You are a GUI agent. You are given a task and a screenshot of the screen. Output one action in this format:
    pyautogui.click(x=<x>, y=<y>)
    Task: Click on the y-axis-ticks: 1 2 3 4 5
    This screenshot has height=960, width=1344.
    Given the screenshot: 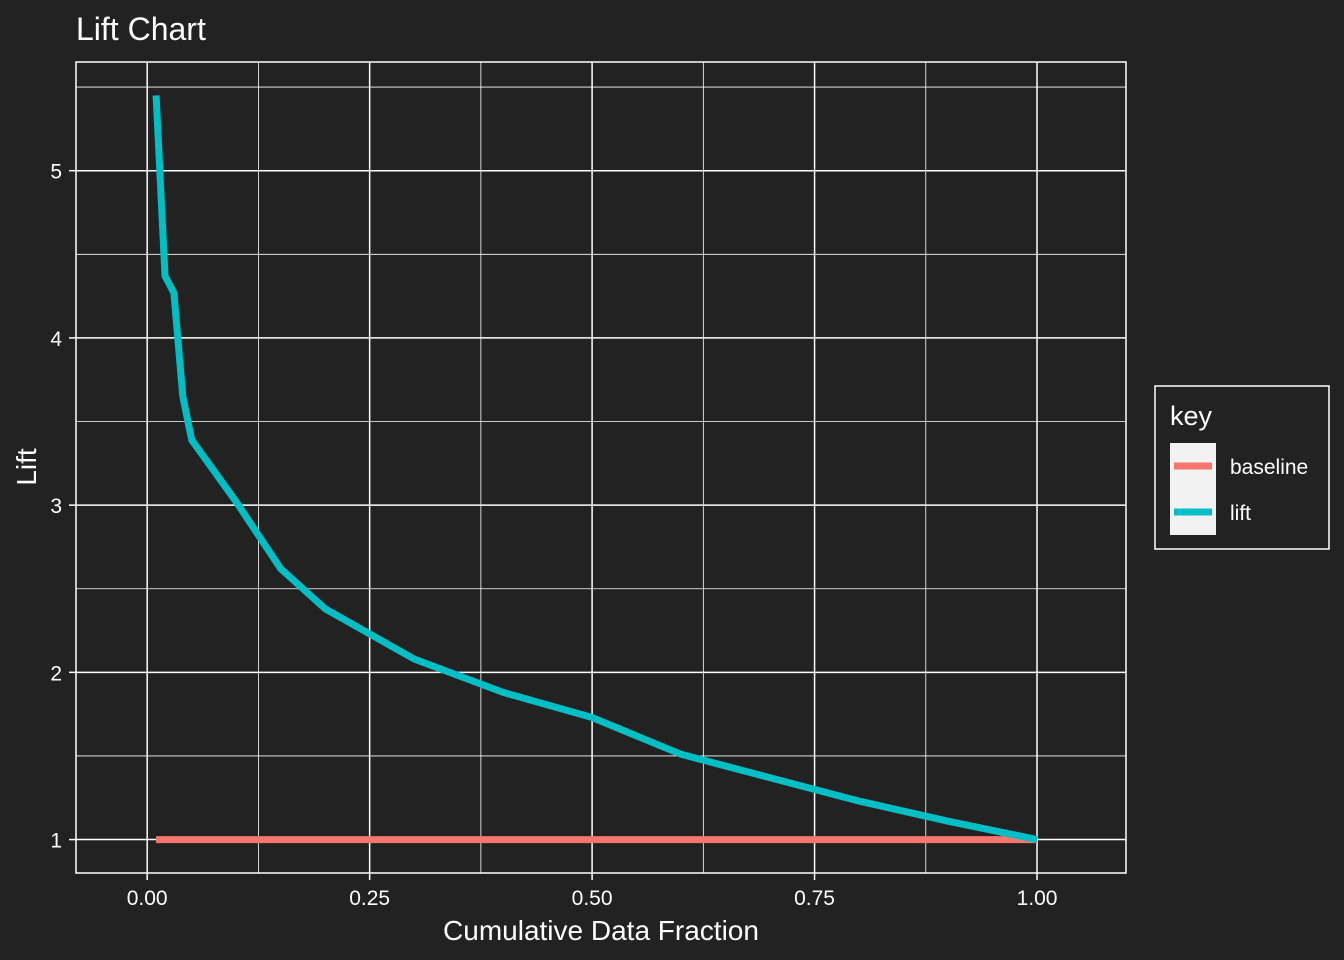 What is the action you would take?
    pyautogui.click(x=63, y=507)
    